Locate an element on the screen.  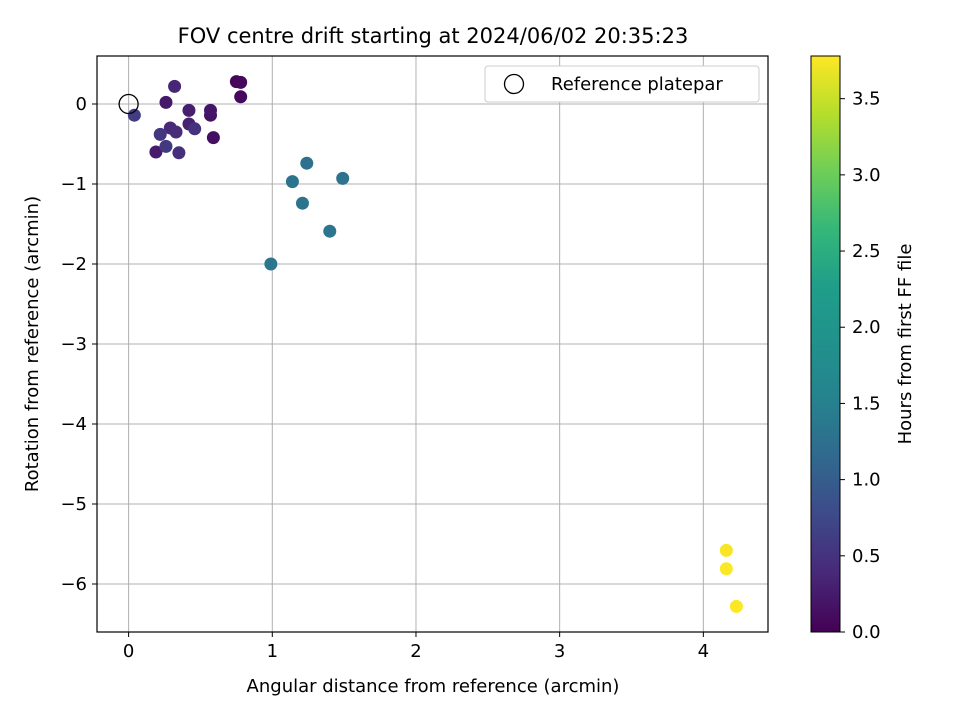
colorbar-tick-label: 1.0 is located at coordinates (866, 480).